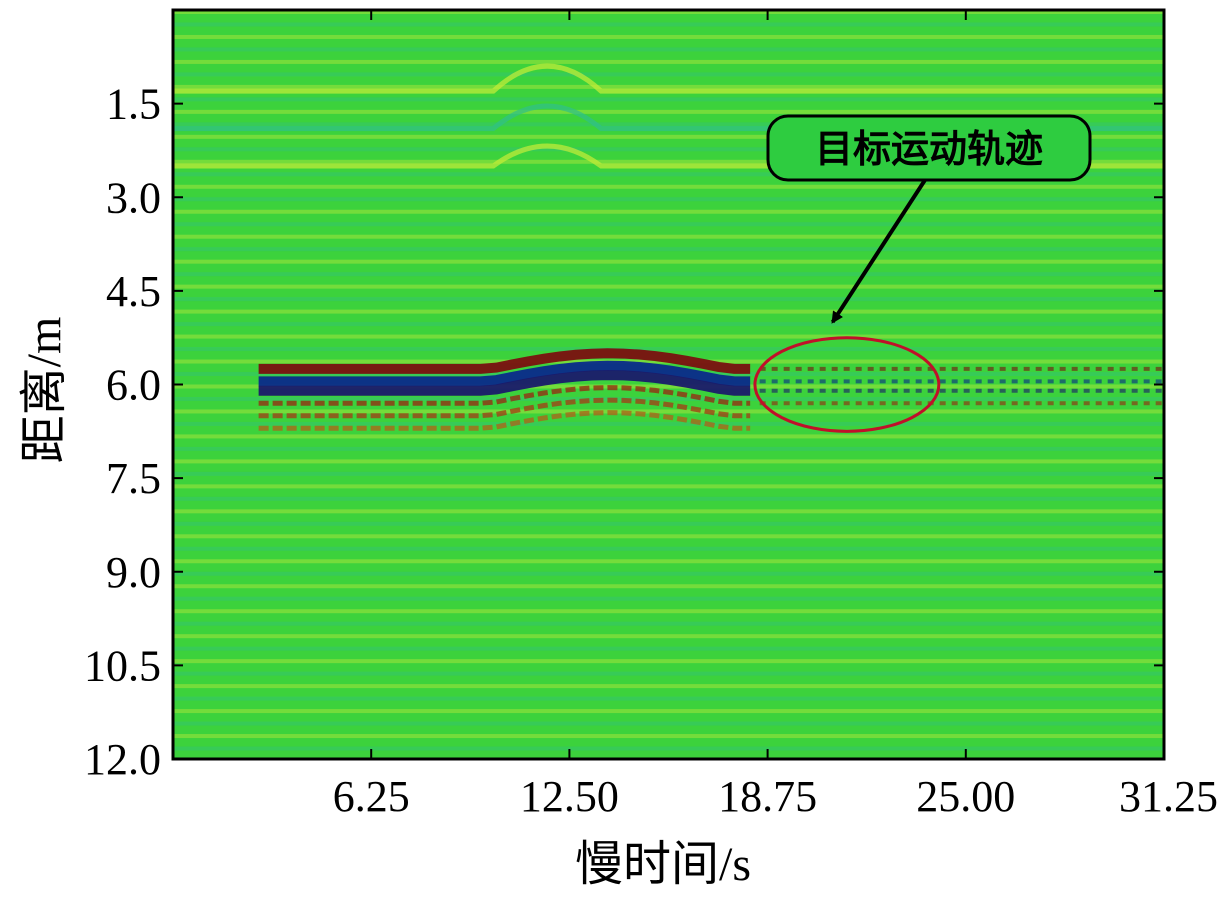 This screenshot has width=1225, height=900. I want to click on trajectory-annotation: 目标运动轨迹, so click(922, 273).